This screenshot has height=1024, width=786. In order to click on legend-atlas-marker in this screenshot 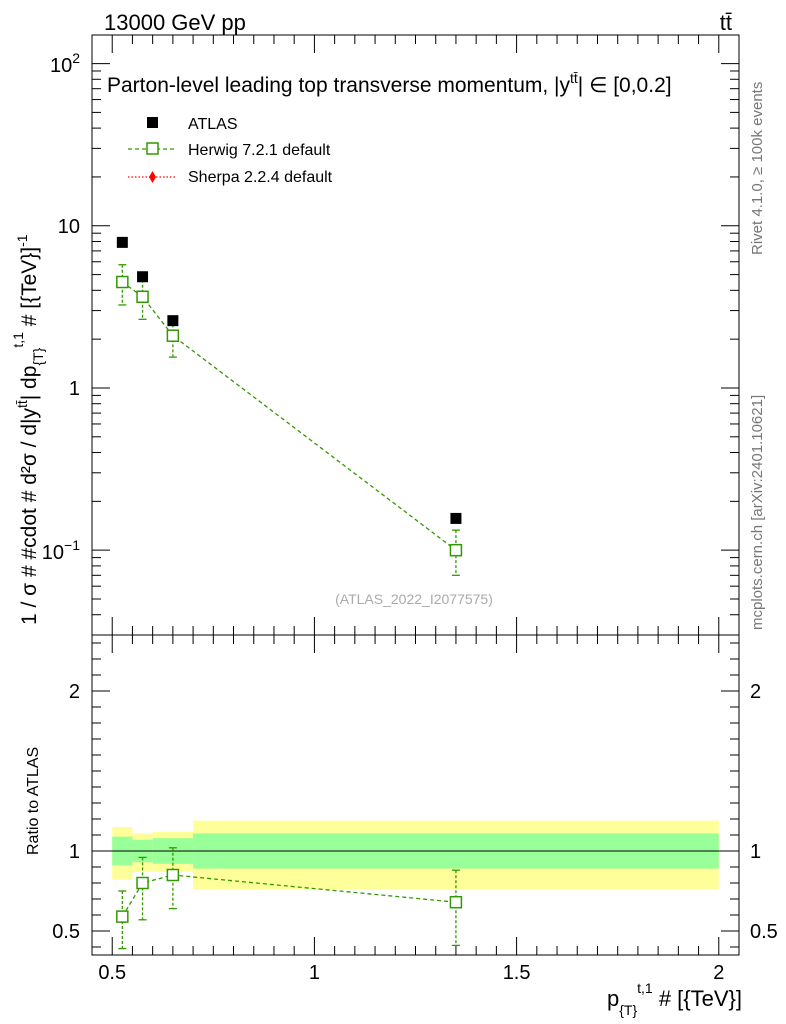, I will do `click(152, 122)`.